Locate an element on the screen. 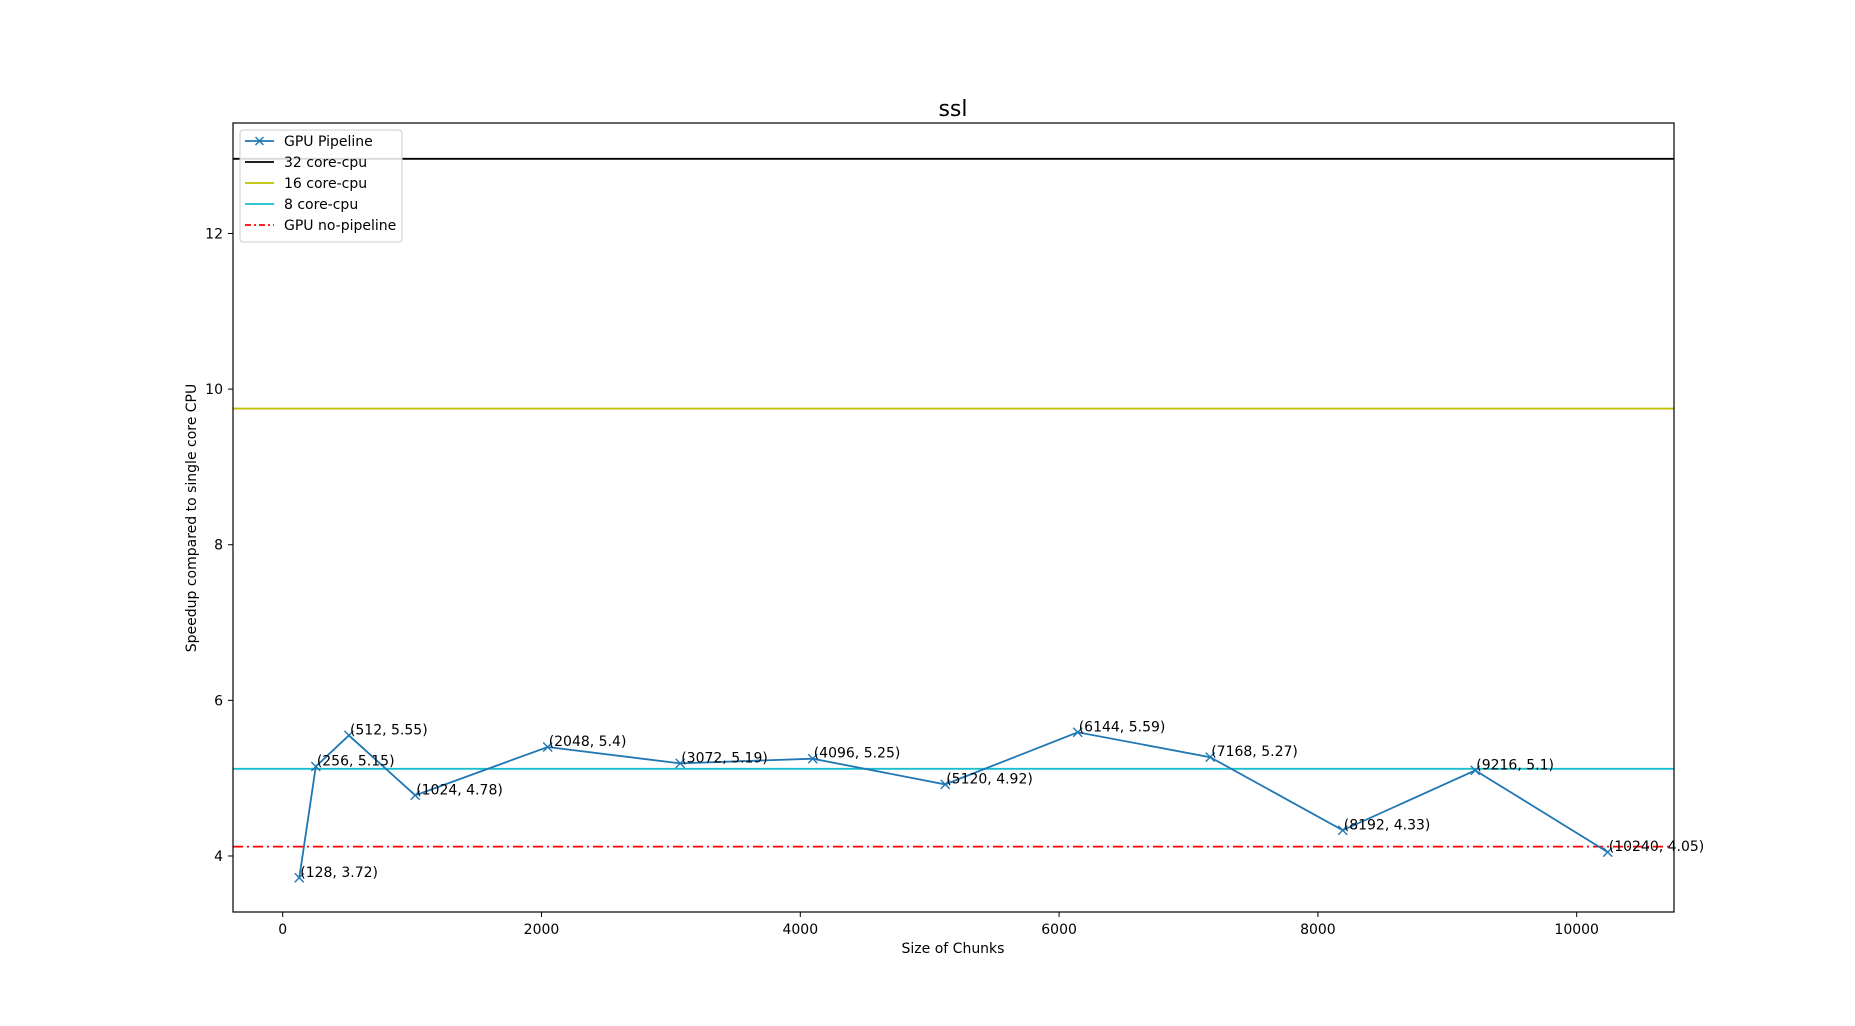  x-tick-label: 10000 is located at coordinates (1576, 930).